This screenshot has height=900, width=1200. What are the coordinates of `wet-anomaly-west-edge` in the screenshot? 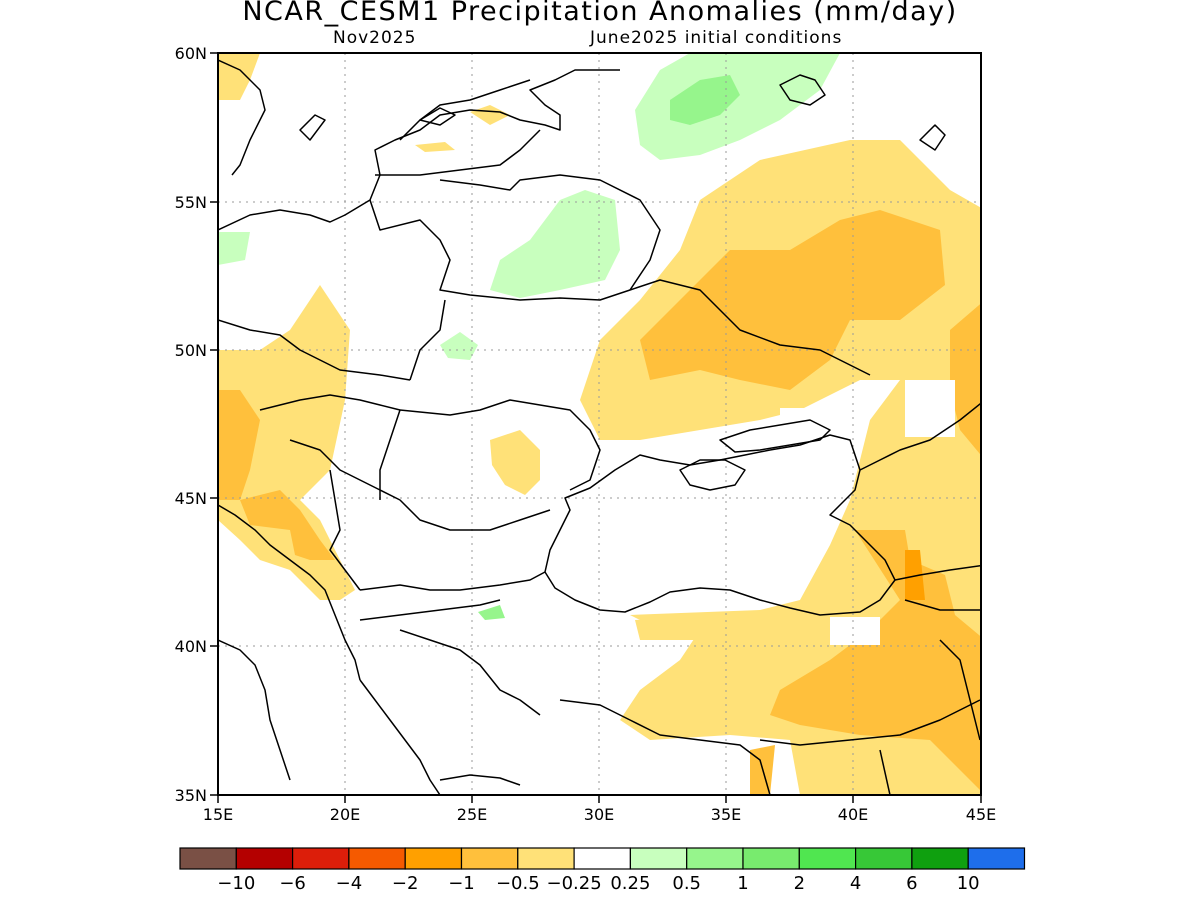 It's located at (234, 248).